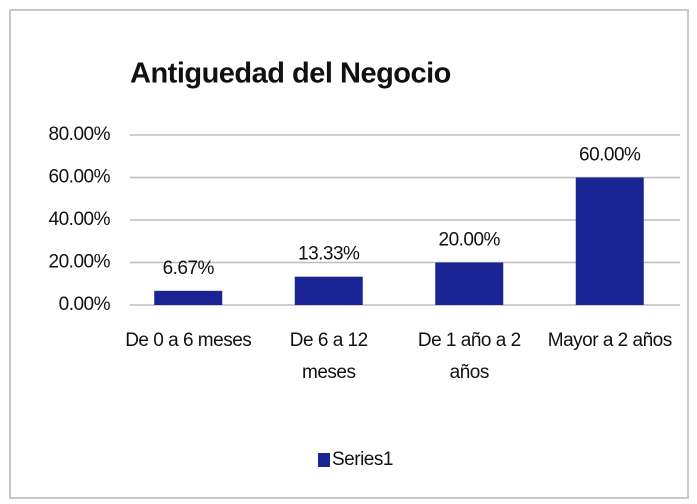  Describe the element at coordinates (328, 356) in the screenshot. I see `x-tick-label: De 6 a 12 meses` at that location.